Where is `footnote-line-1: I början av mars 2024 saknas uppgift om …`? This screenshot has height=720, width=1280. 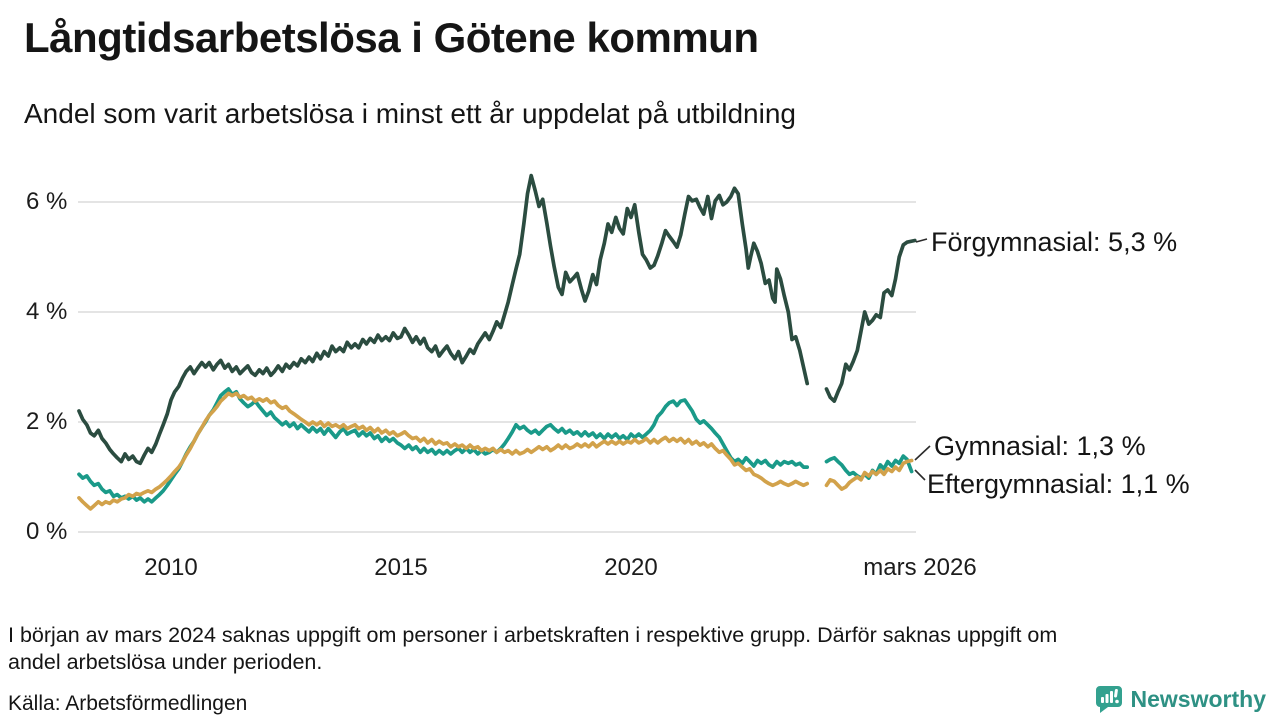
footnote-line-1: I början av mars 2024 saknas uppgift om … is located at coordinates (533, 635).